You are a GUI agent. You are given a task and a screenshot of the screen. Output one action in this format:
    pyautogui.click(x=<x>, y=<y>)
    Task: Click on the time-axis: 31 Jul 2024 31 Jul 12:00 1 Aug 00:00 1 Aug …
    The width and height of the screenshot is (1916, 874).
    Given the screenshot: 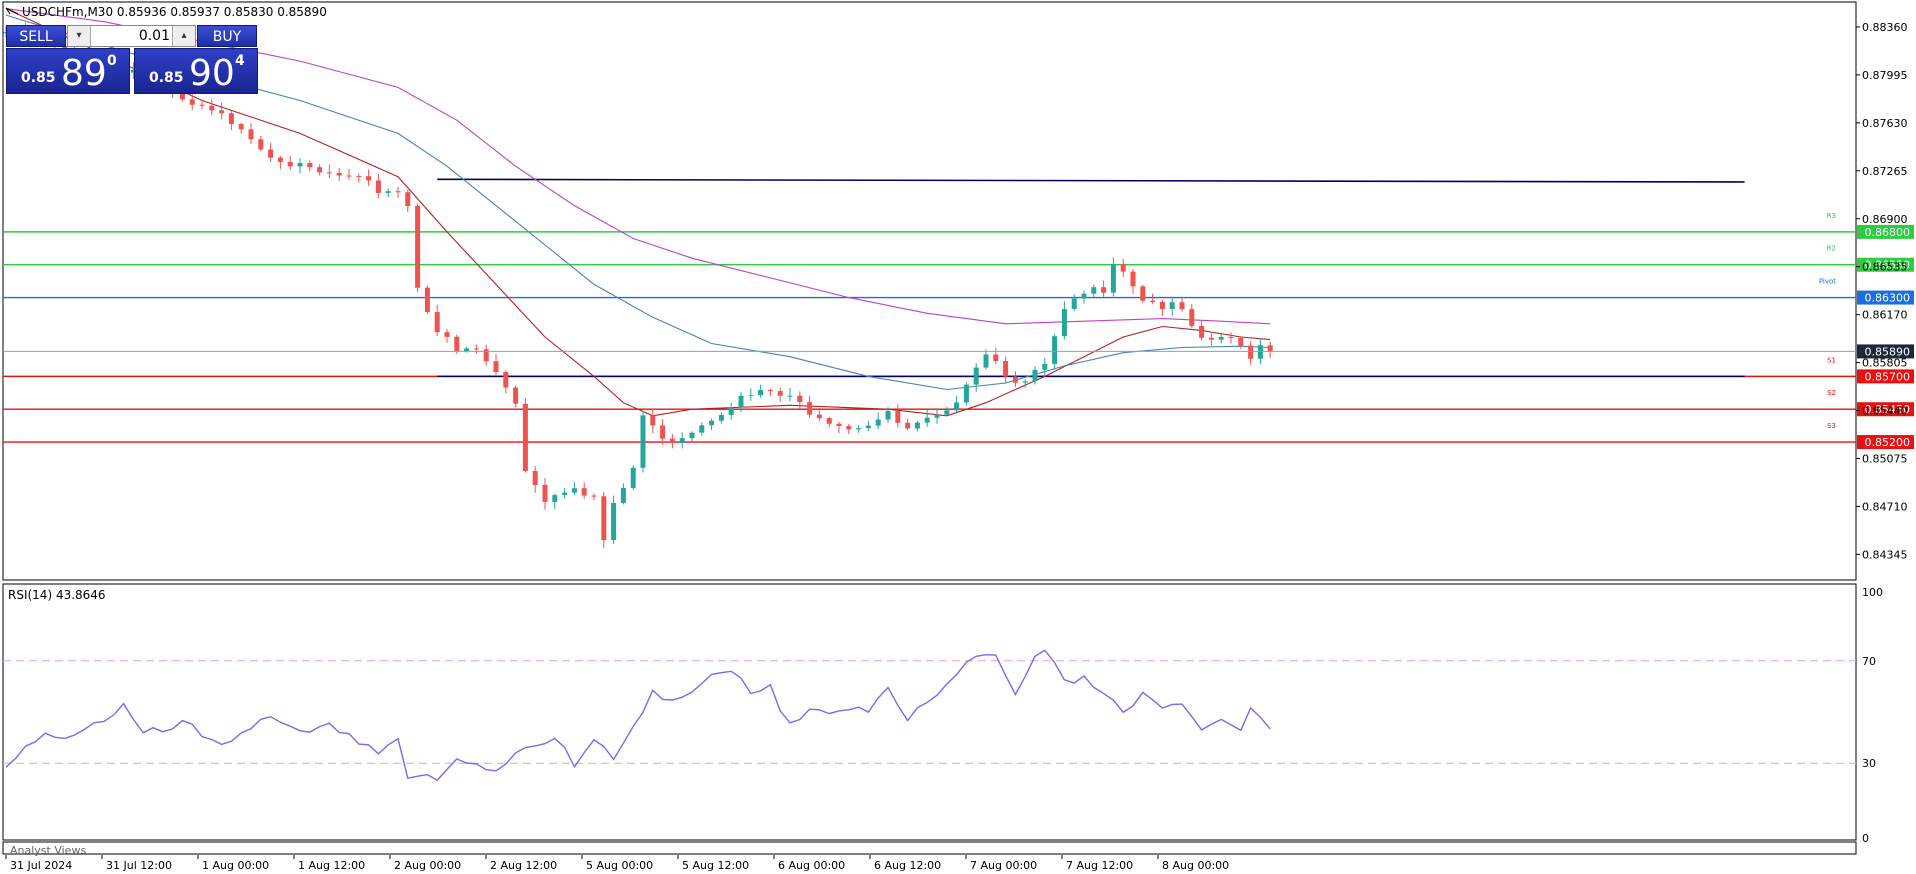 What is the action you would take?
    pyautogui.click(x=617, y=863)
    